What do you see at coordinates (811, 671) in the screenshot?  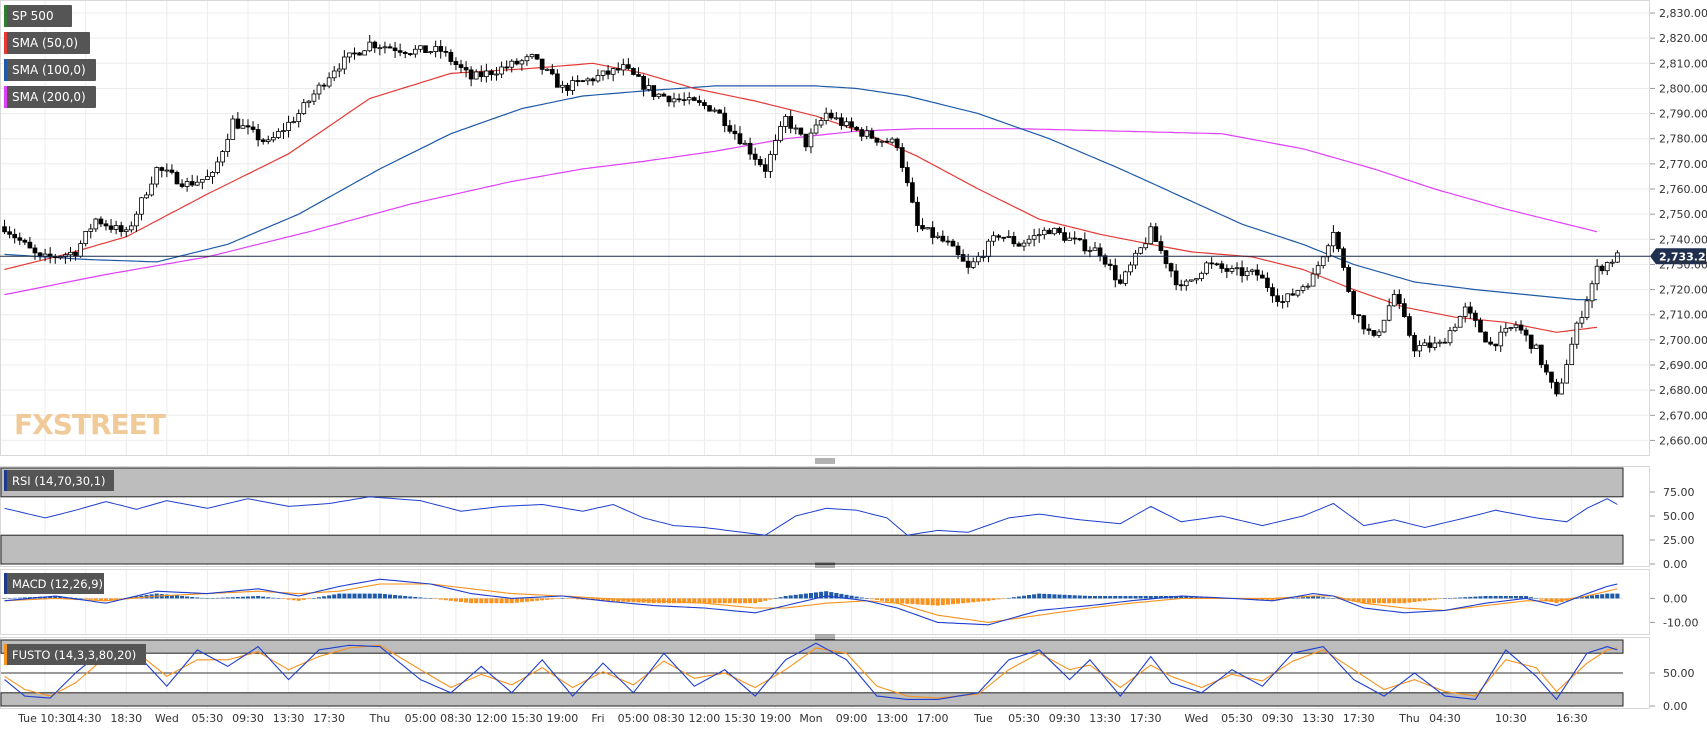 I see `fusto-d-line` at bounding box center [811, 671].